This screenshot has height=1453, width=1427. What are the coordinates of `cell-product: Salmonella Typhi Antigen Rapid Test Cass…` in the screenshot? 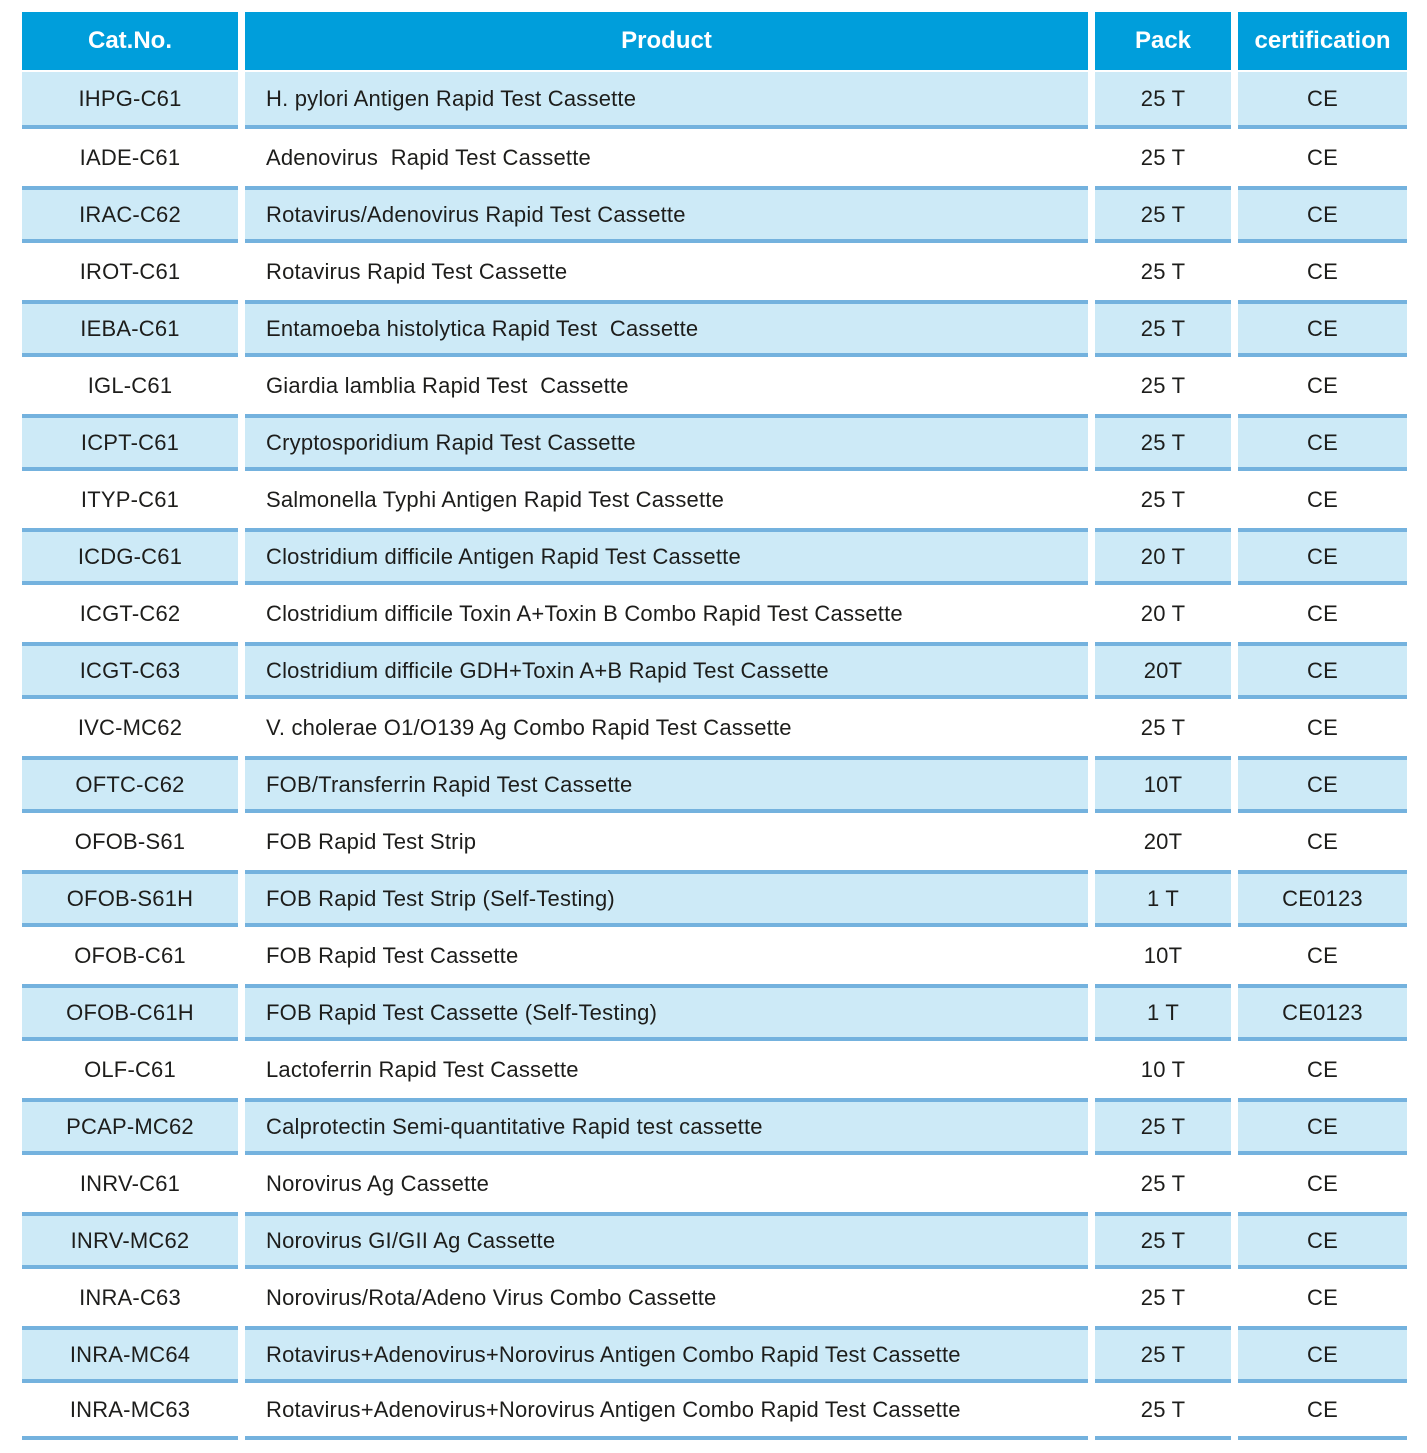 It's located at (666, 499).